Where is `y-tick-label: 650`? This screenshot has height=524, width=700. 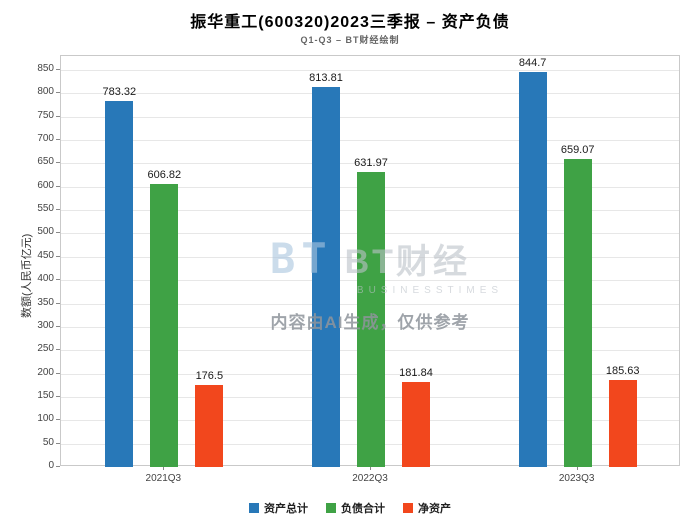
y-tick-label: 650 is located at coordinates (45, 162).